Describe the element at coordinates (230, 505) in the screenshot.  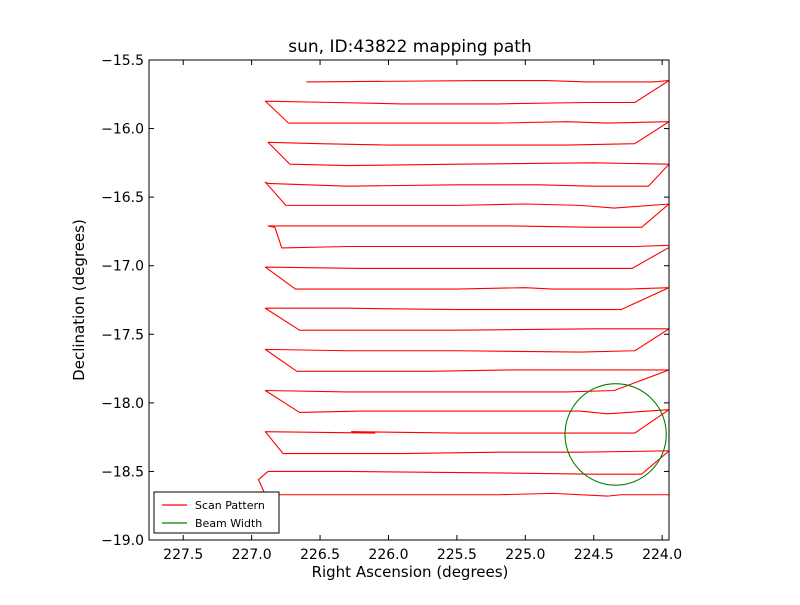
I see `legend-label: Scan Pattern` at that location.